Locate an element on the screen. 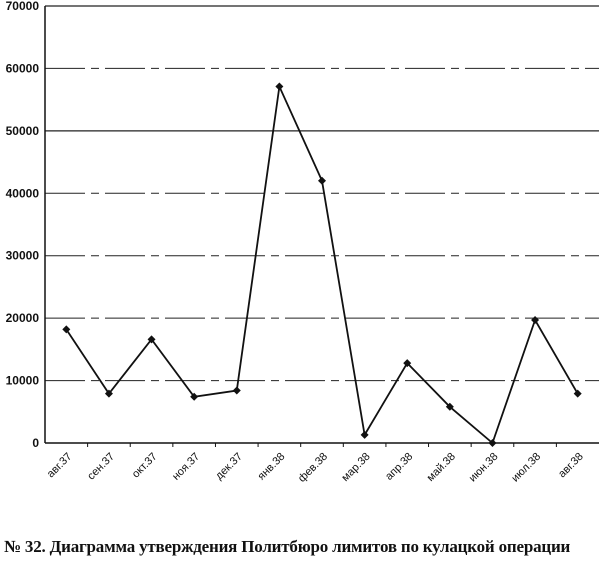 The image size is (600, 564). x-tick-label: дек.37 is located at coordinates (229, 467).